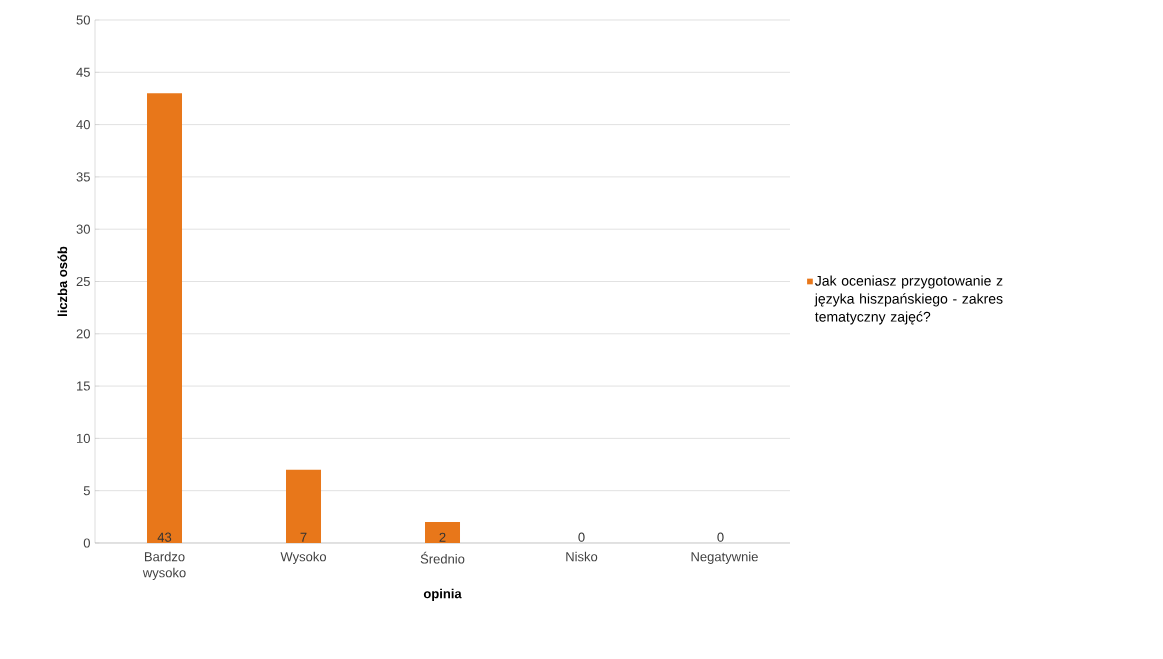 This screenshot has width=1163, height=659. What do you see at coordinates (83, 72) in the screenshot?
I see `y-tick-label: 45` at bounding box center [83, 72].